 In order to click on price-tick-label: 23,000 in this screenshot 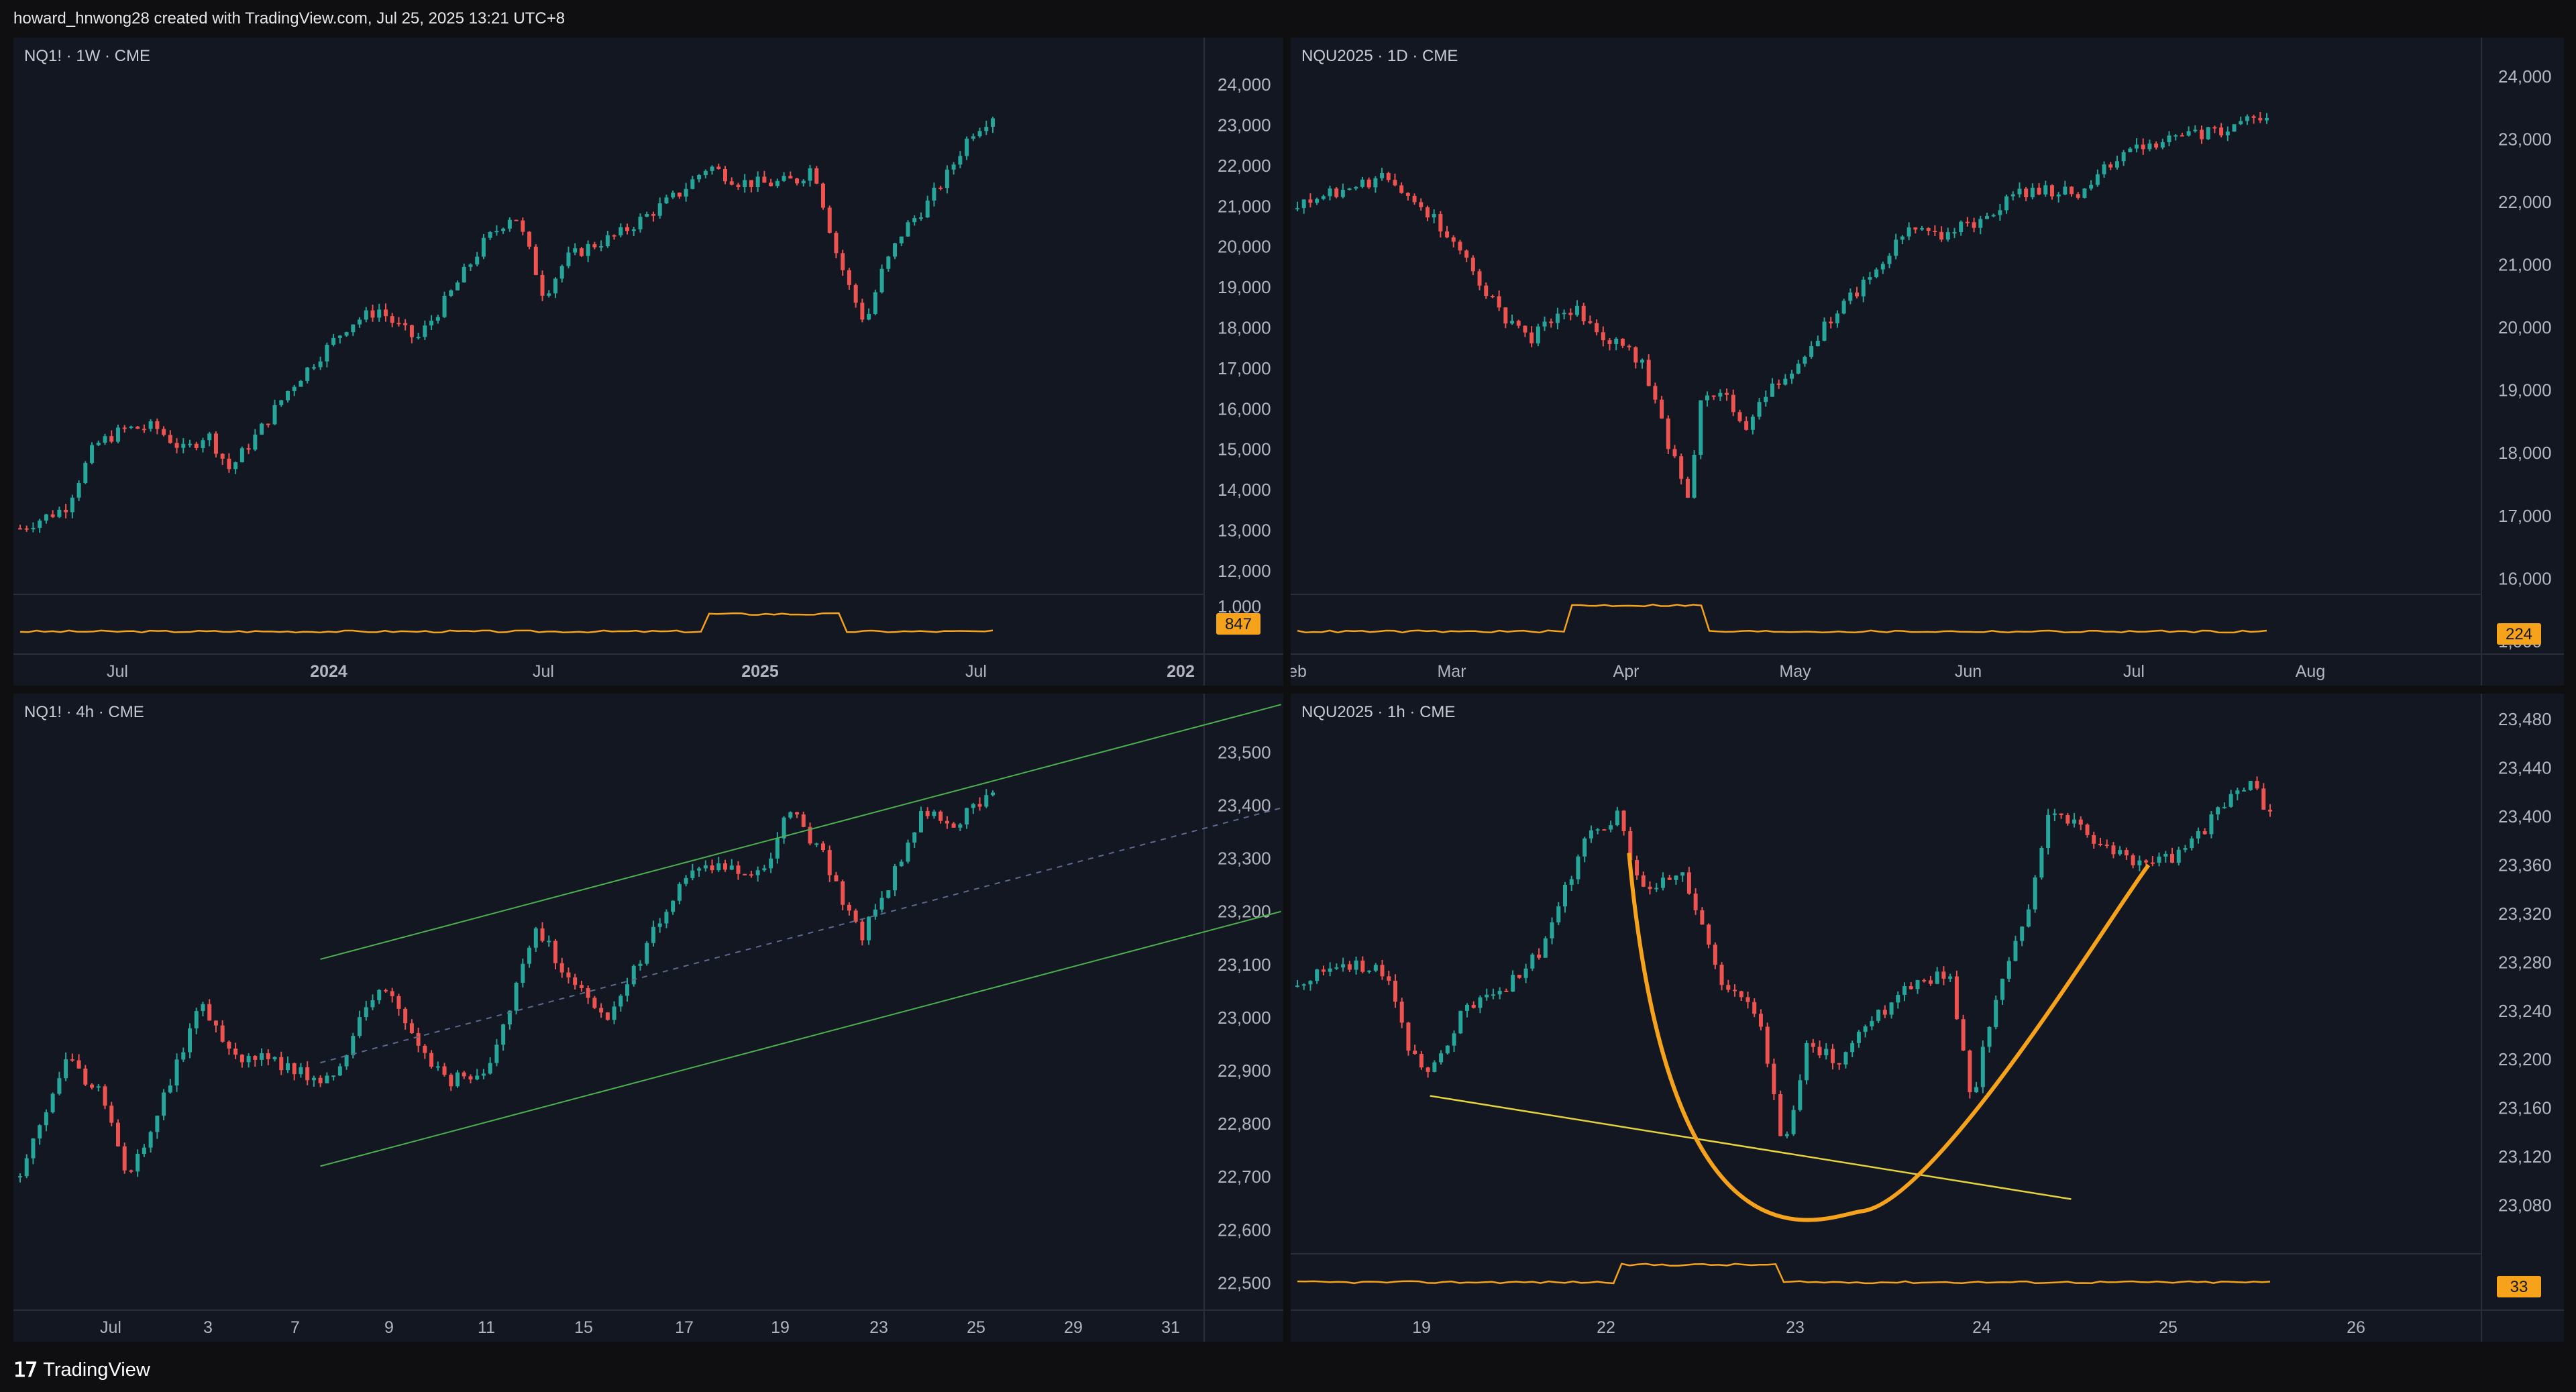, I will do `click(2525, 139)`.